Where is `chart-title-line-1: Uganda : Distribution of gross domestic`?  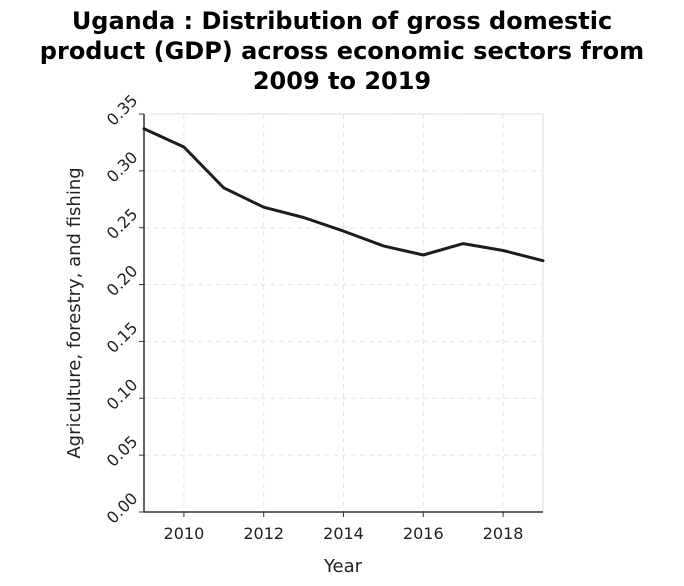 chart-title-line-1: Uganda : Distribution of gross domestic is located at coordinates (342, 21).